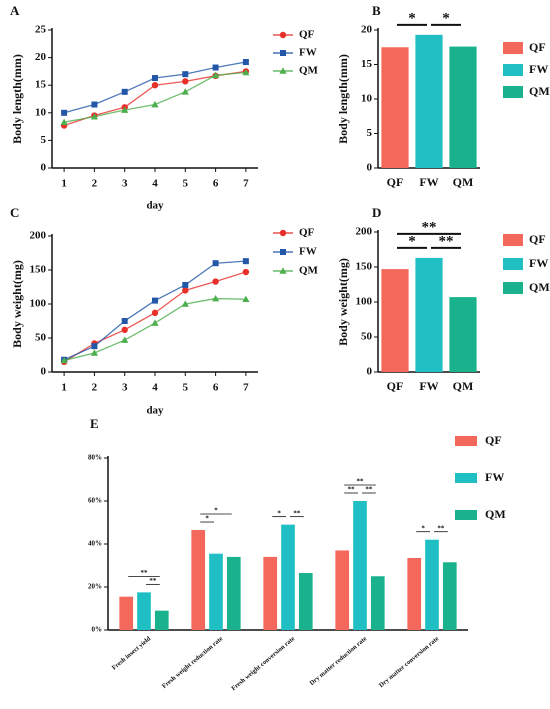  What do you see at coordinates (41, 85) in the screenshot?
I see `y-tick-label: 15` at bounding box center [41, 85].